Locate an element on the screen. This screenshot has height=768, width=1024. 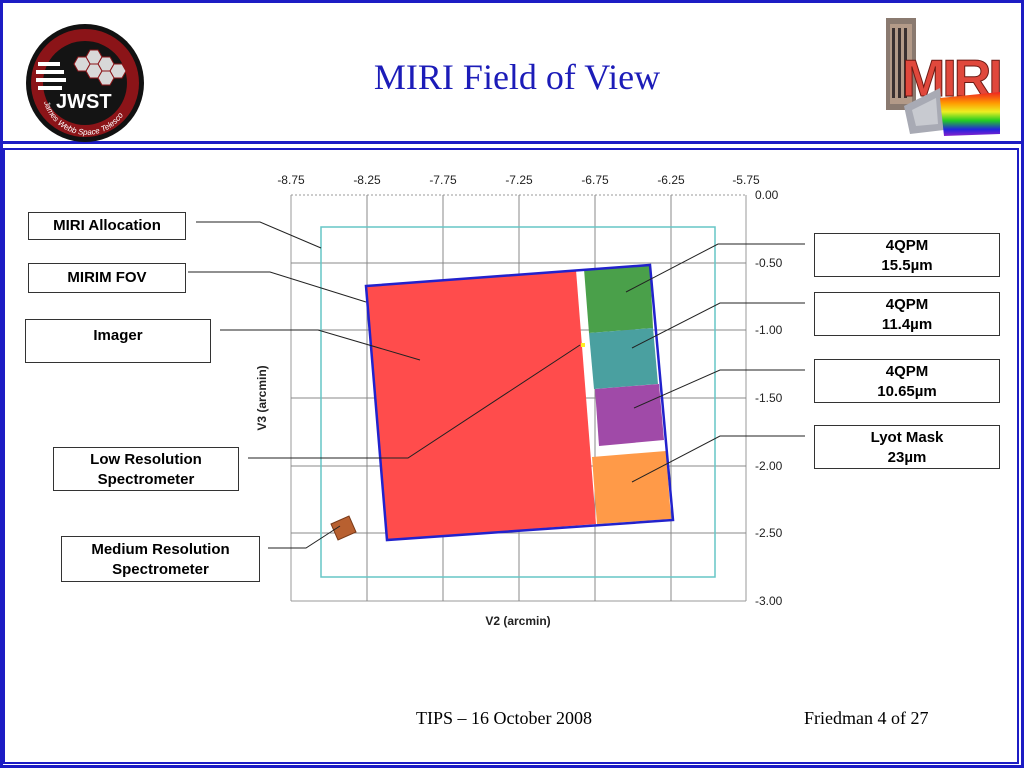
mrs-region is located at coordinates (343, 528).